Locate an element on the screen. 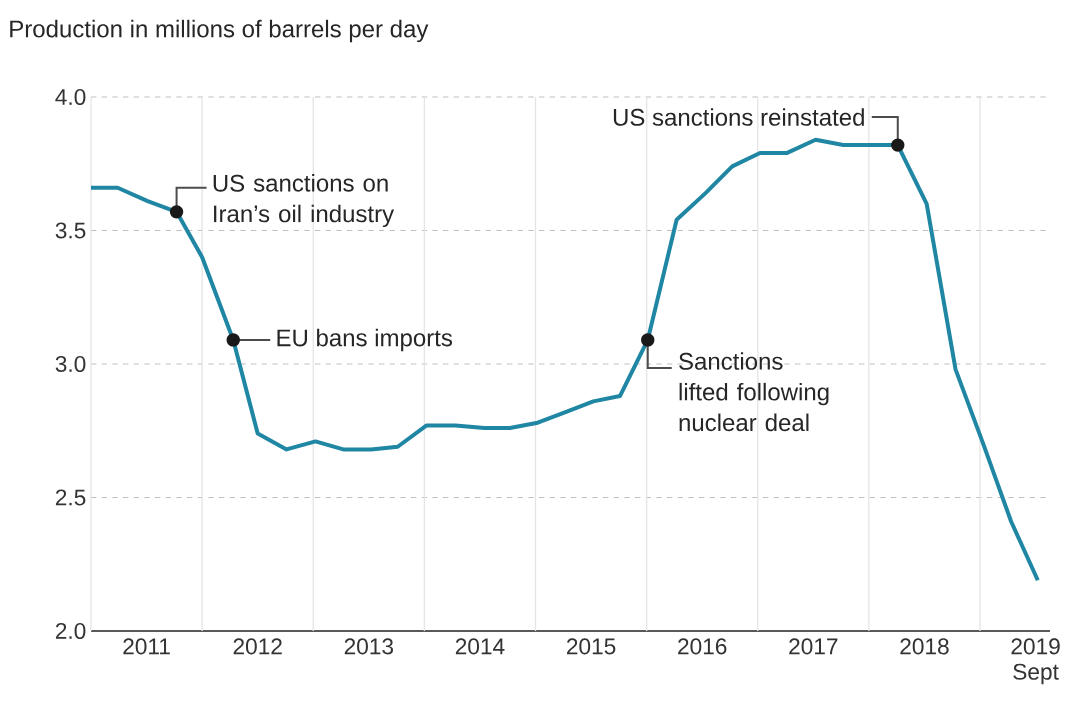 Image resolution: width=1075 pixels, height=713 pixels. annotation: US sanctions on Iran’s oil industry is located at coordinates (304, 201).